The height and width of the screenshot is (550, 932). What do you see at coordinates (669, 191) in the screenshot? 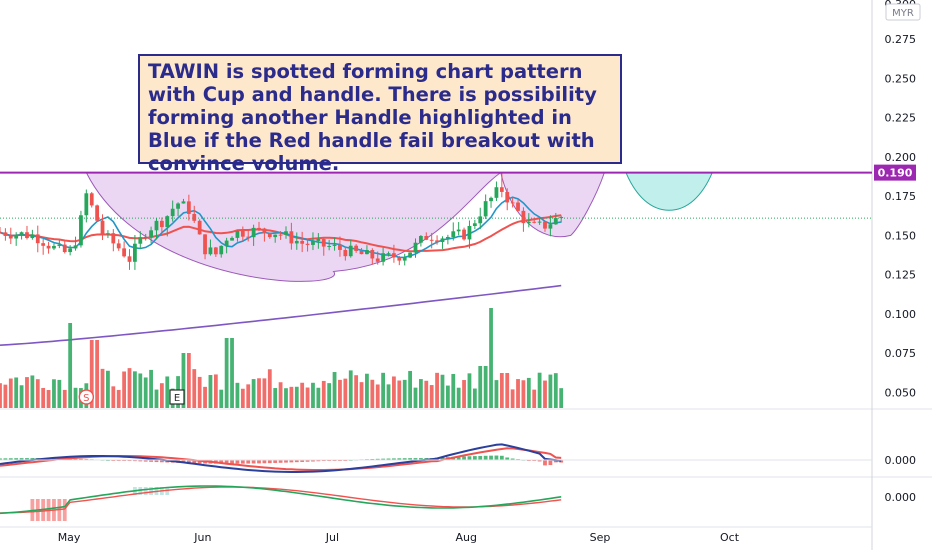
I see `blue-handle-shape` at bounding box center [669, 191].